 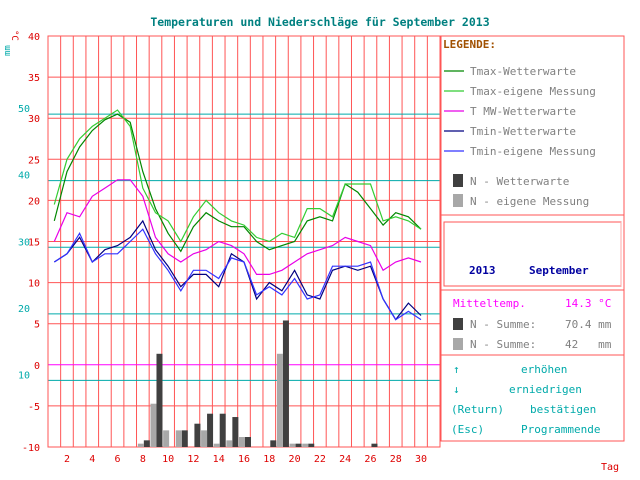 I want to click on period-month: September, so click(x=559, y=270).